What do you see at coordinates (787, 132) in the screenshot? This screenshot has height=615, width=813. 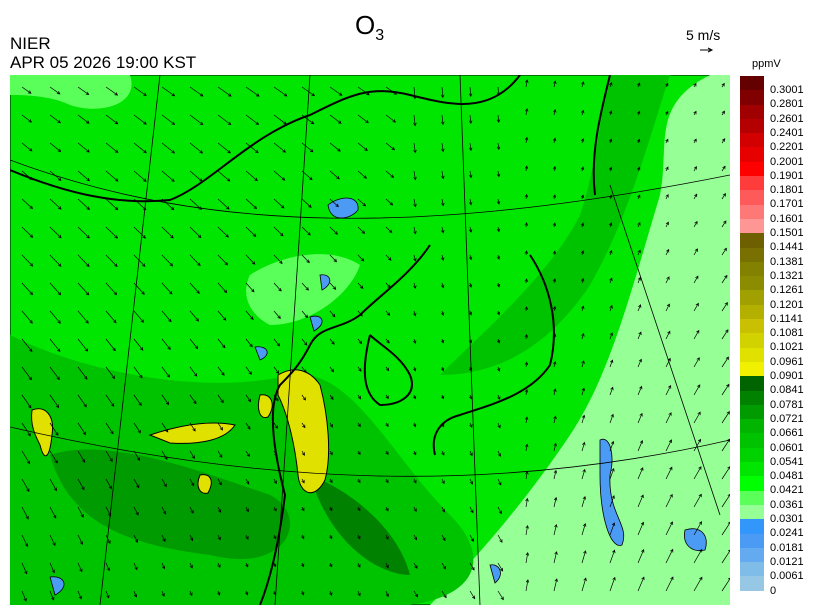 I see `colorbar-label: 0.2401` at bounding box center [787, 132].